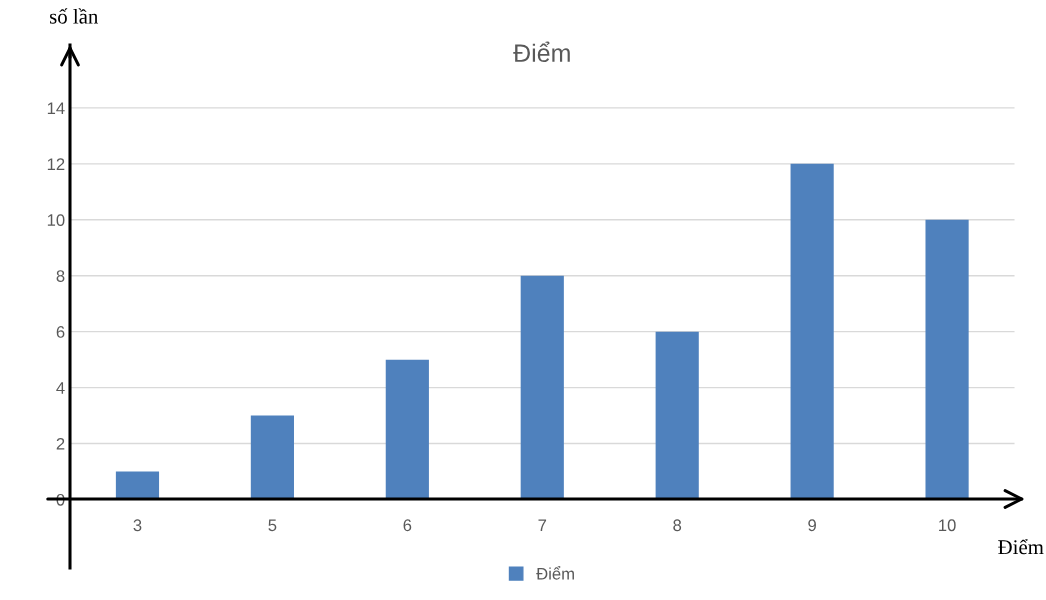 This screenshot has width=1046, height=600. Describe the element at coordinates (812, 525) in the screenshot. I see `x-tick-label: 9` at that location.